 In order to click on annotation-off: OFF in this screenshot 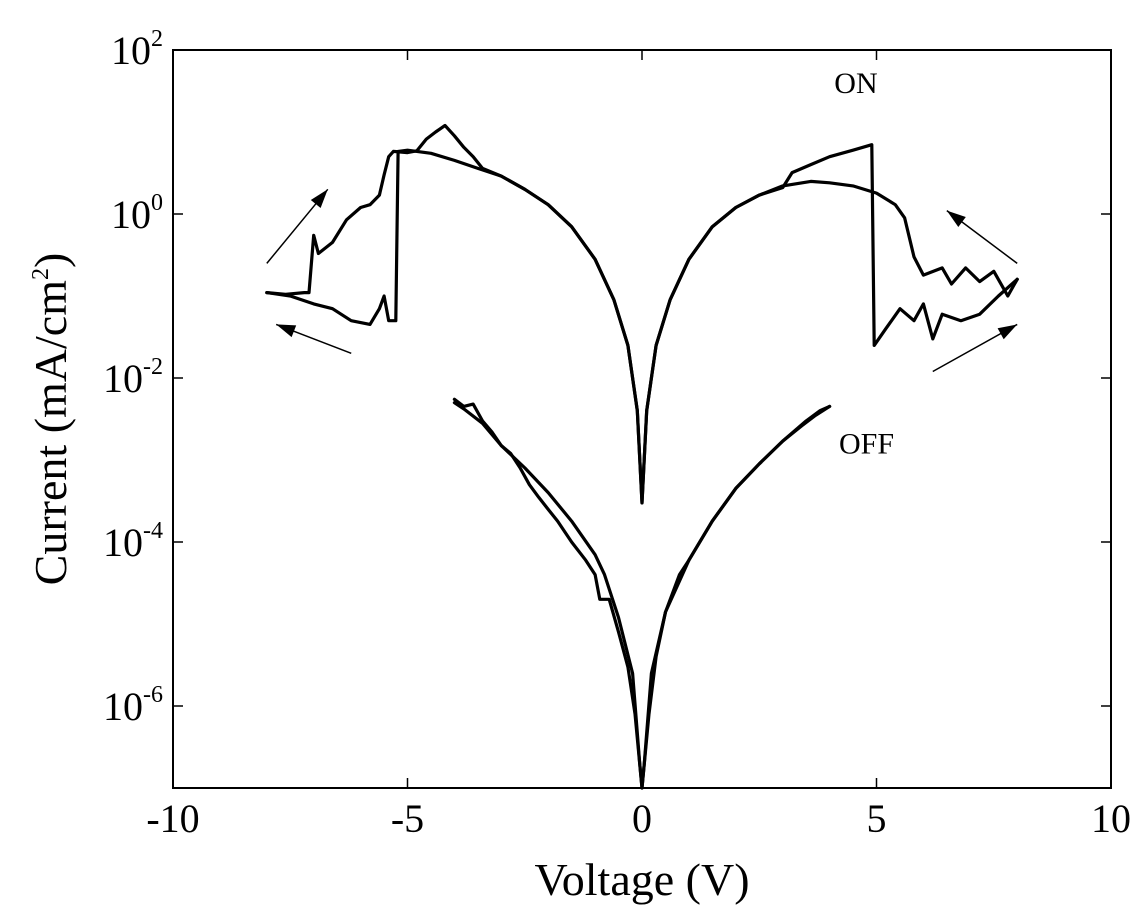, I will do `click(866, 444)`.